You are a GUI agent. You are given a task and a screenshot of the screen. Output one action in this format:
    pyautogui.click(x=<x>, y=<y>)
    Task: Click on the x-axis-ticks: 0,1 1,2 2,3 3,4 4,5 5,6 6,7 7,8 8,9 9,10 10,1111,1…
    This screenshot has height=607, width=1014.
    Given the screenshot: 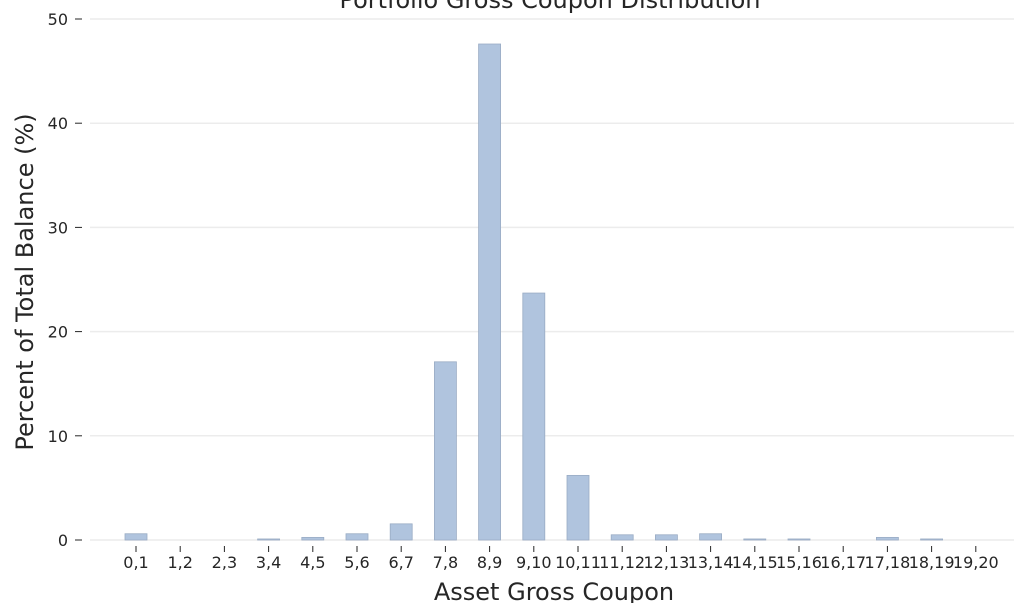 What is the action you would take?
    pyautogui.click(x=561, y=559)
    